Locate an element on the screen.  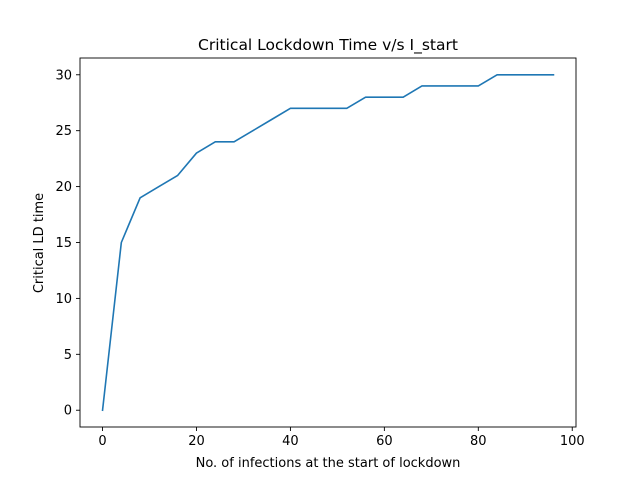
y-tick-label: 20 is located at coordinates (63, 187).